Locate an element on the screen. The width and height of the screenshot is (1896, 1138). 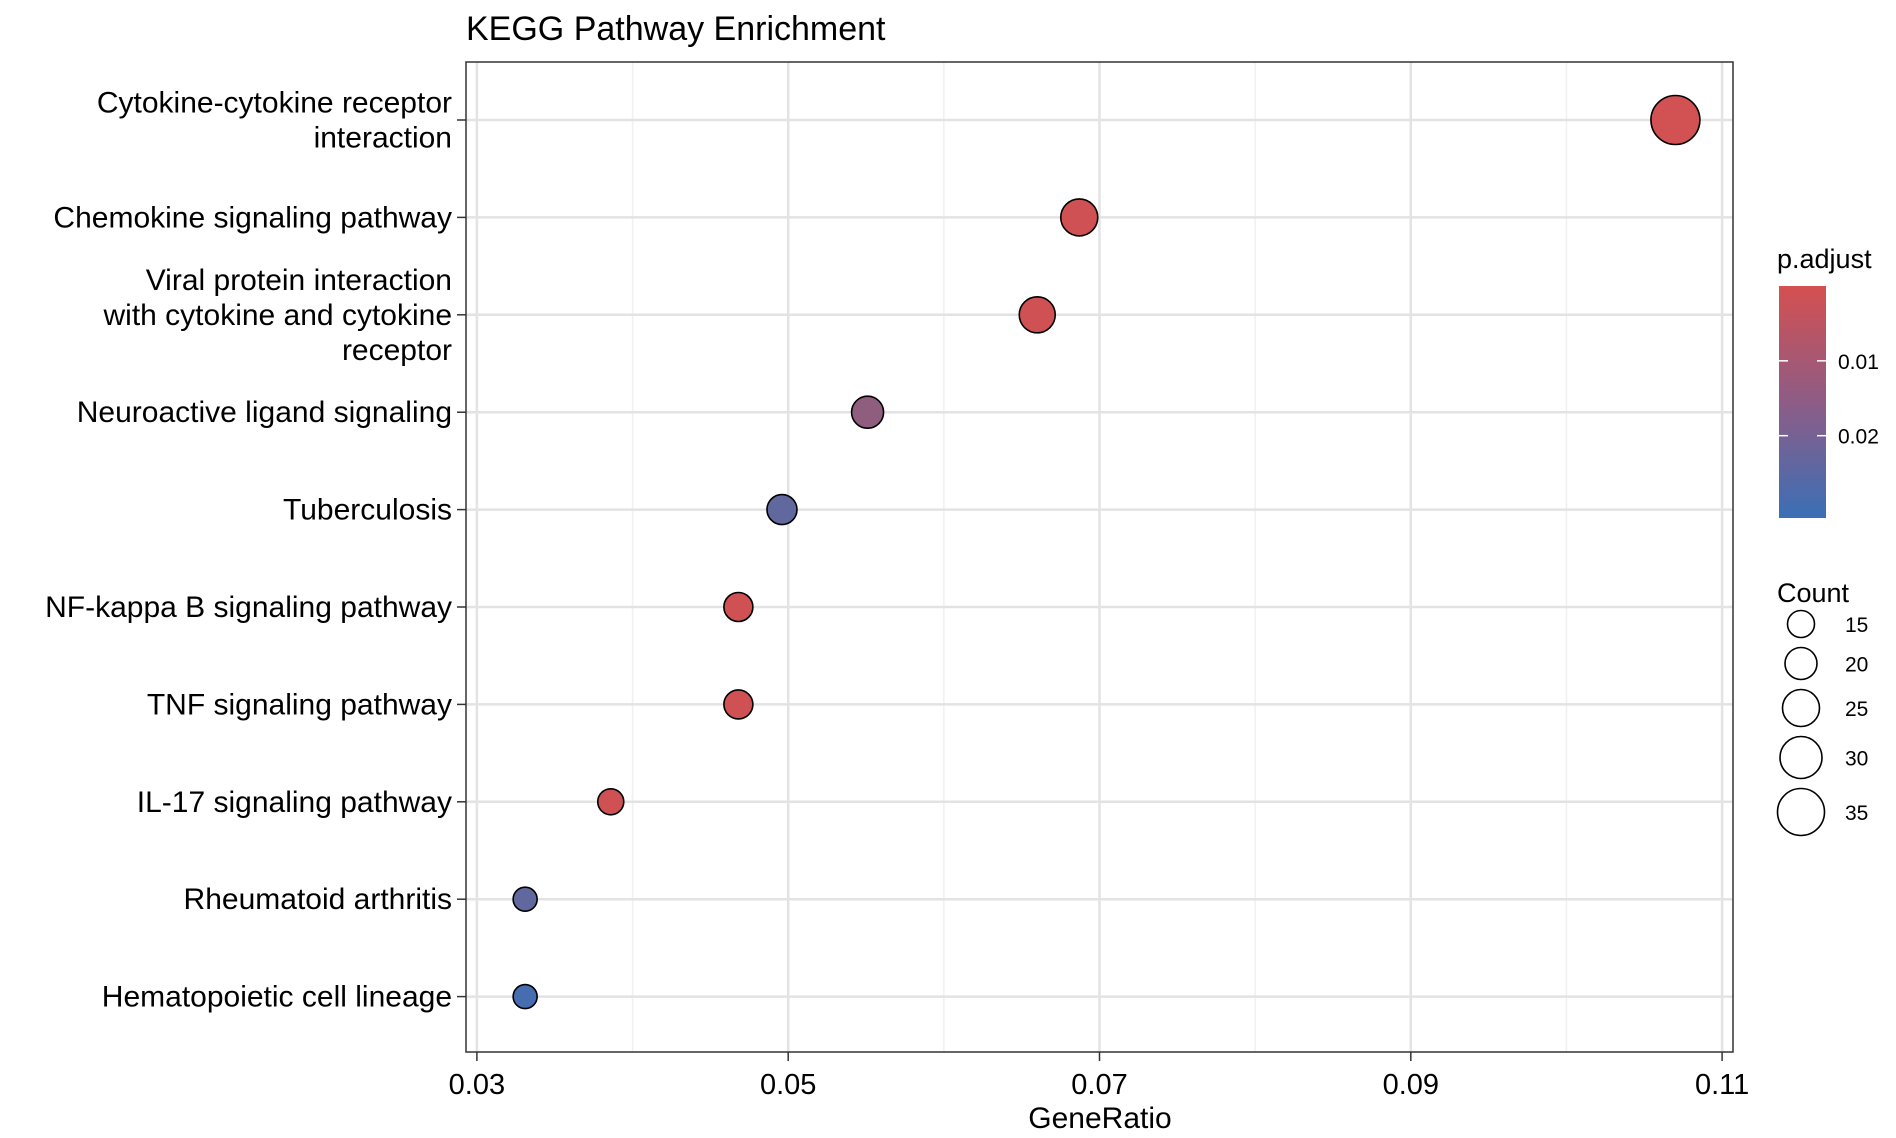
y-category-label-line: Neuroactive ligand signaling is located at coordinates (264, 412).